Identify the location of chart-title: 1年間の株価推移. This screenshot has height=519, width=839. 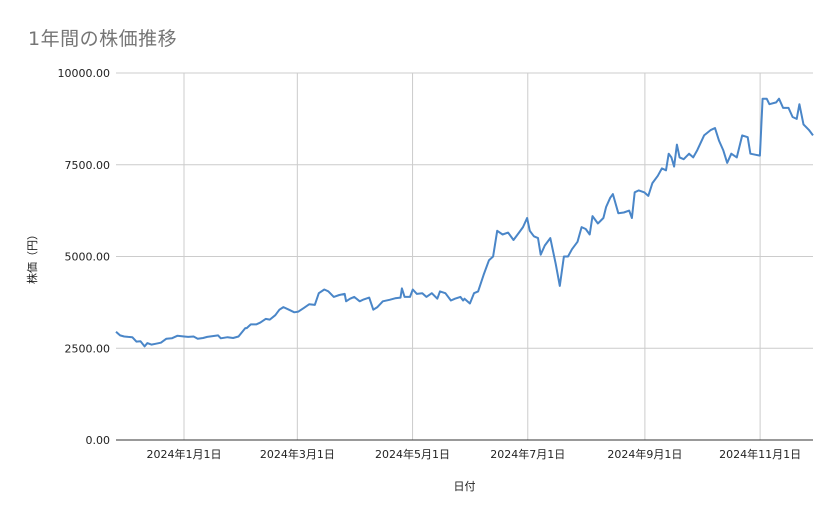
(103, 39).